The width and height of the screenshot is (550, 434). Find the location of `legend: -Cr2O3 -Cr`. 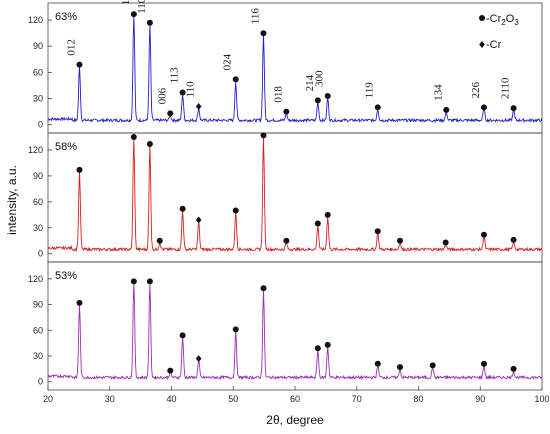

legend: -Cr2O3 -Cr is located at coordinates (499, 32).